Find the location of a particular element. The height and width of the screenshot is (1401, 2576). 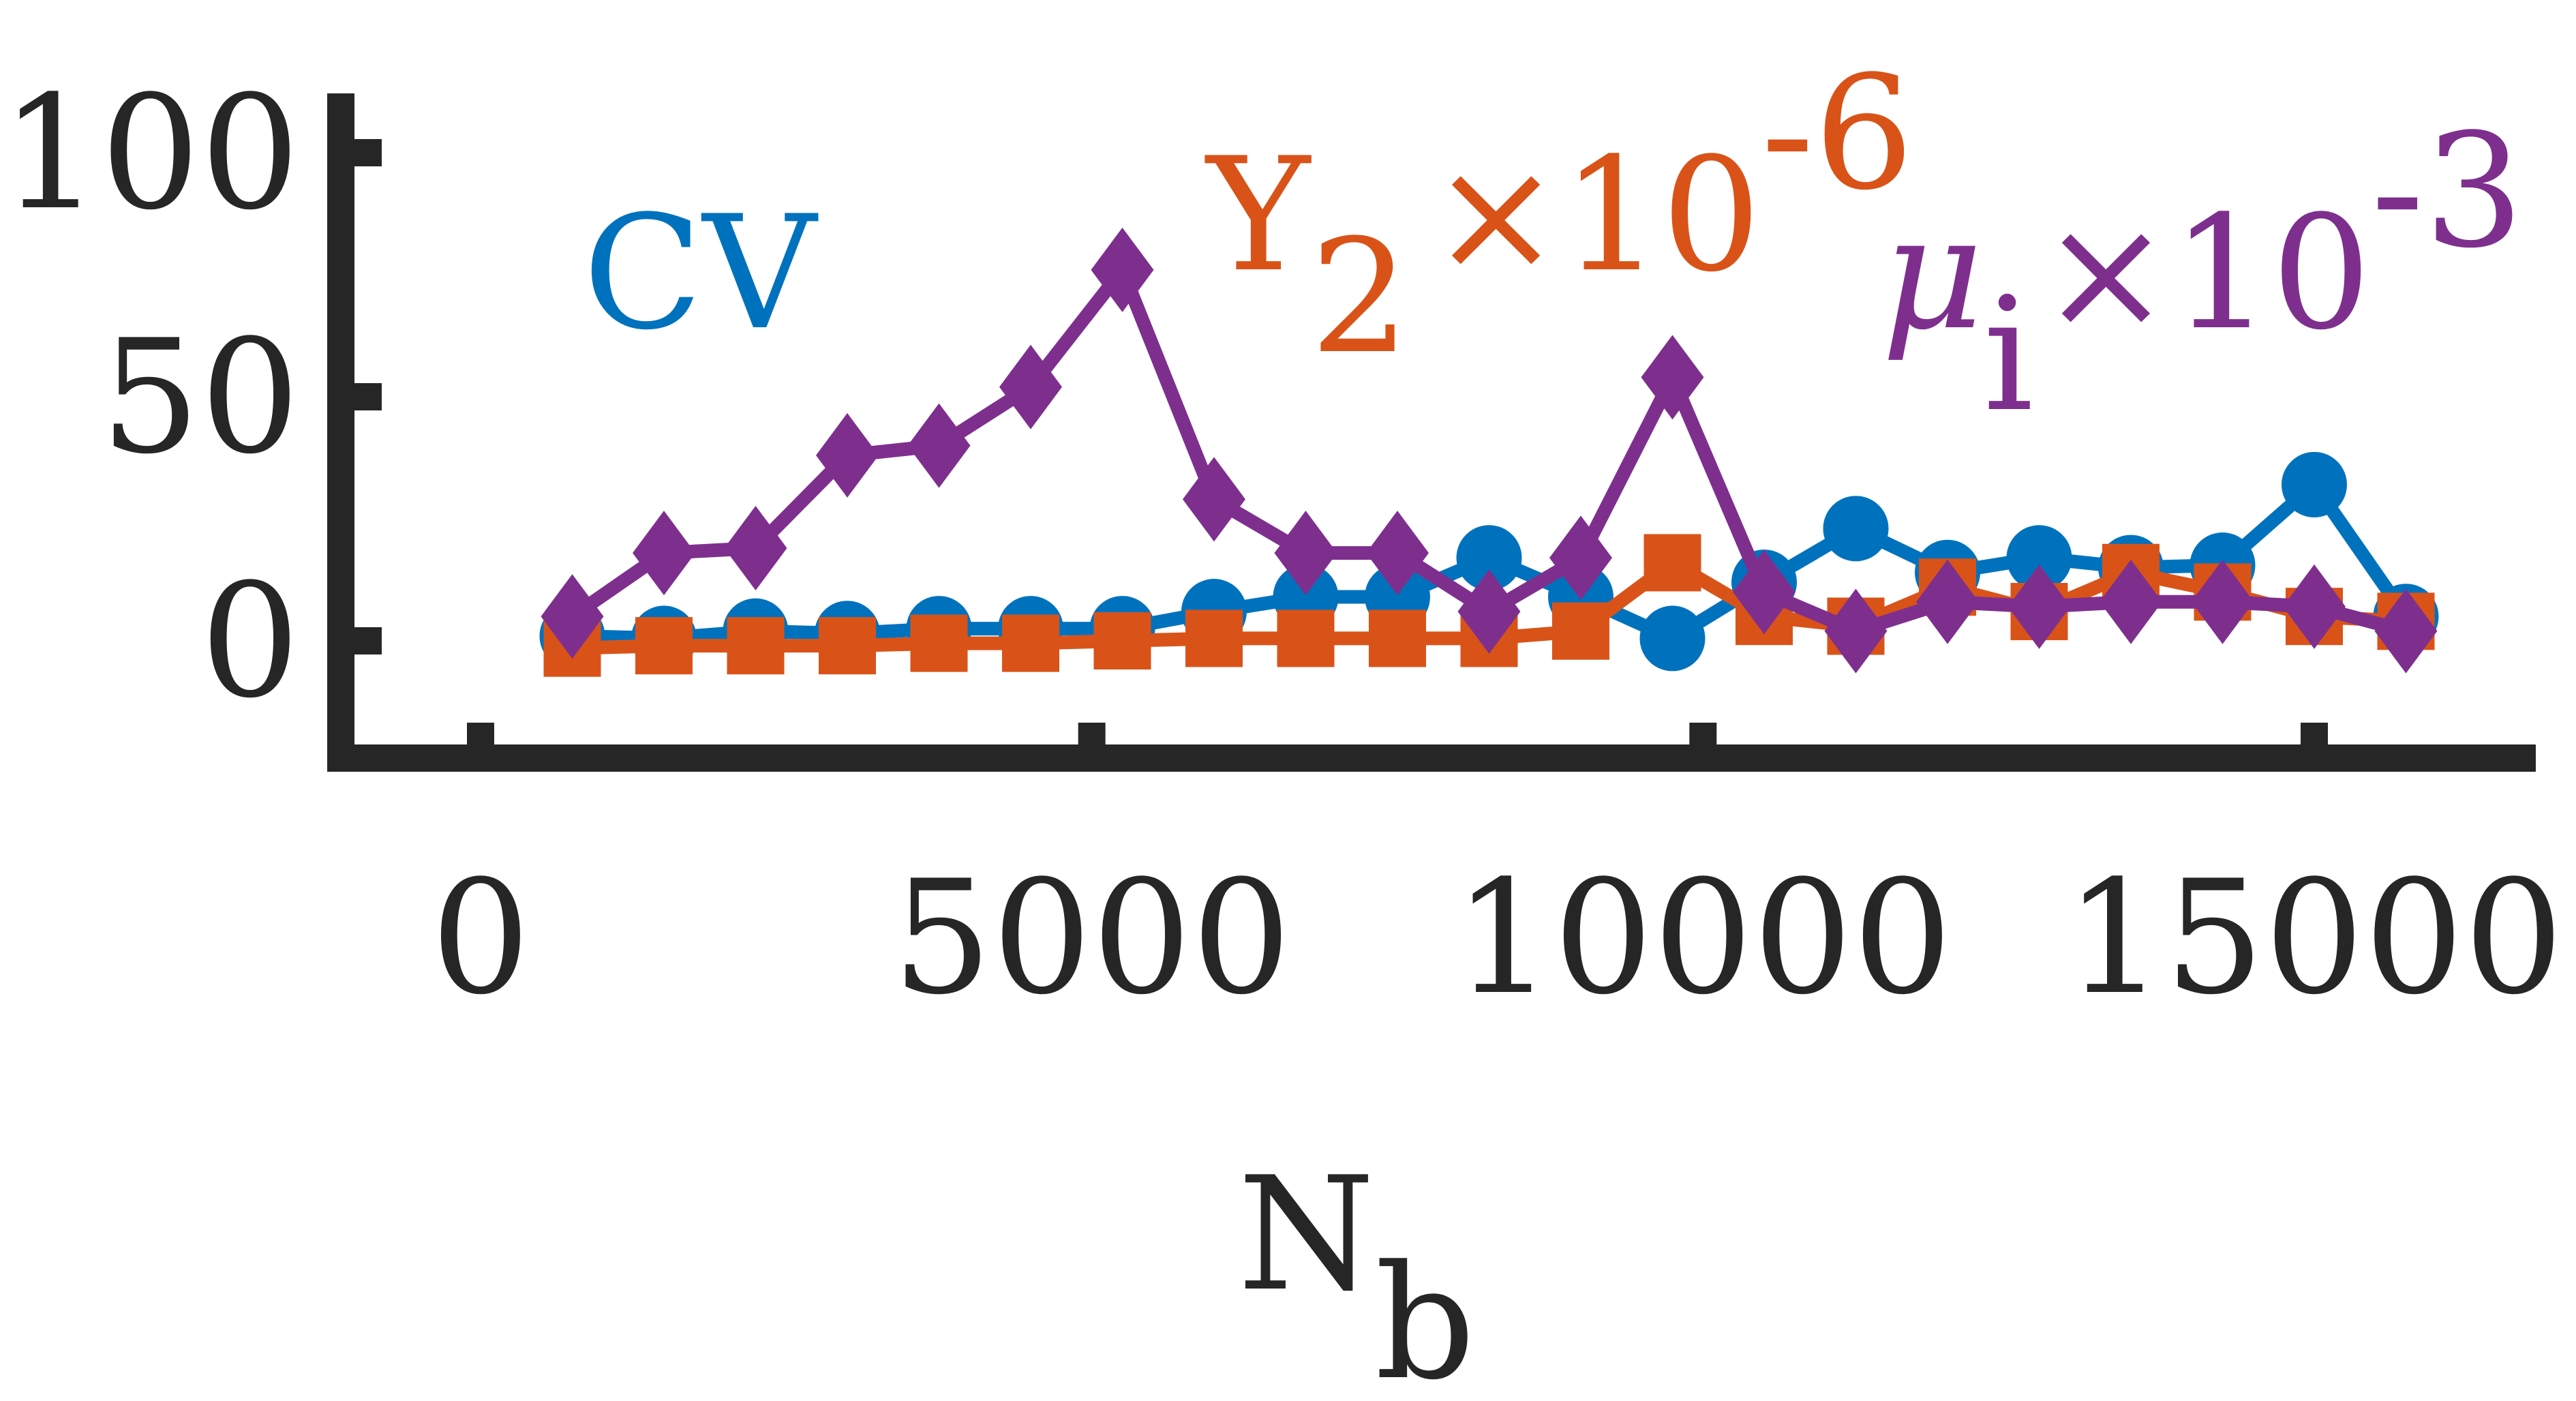

x-axis-label: Nb is located at coordinates (1357, 1271).